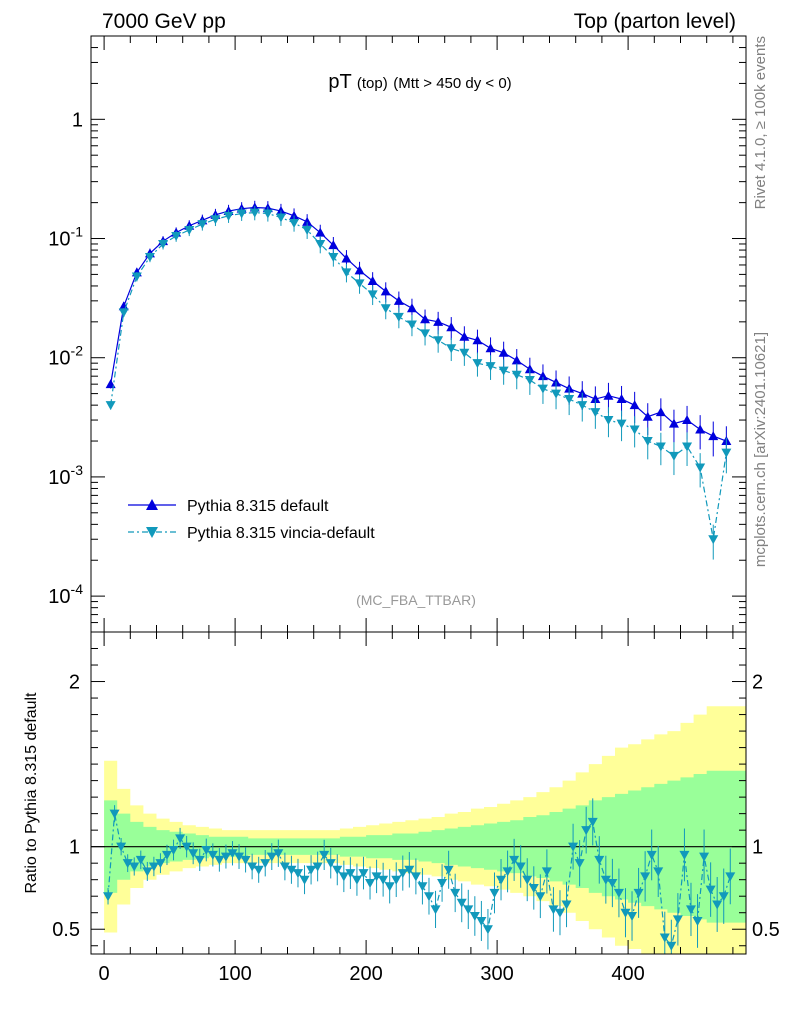 Image resolution: width=786 pixels, height=1024 pixels. Describe the element at coordinates (365, 974) in the screenshot. I see `x-tick-label: 200` at that location.